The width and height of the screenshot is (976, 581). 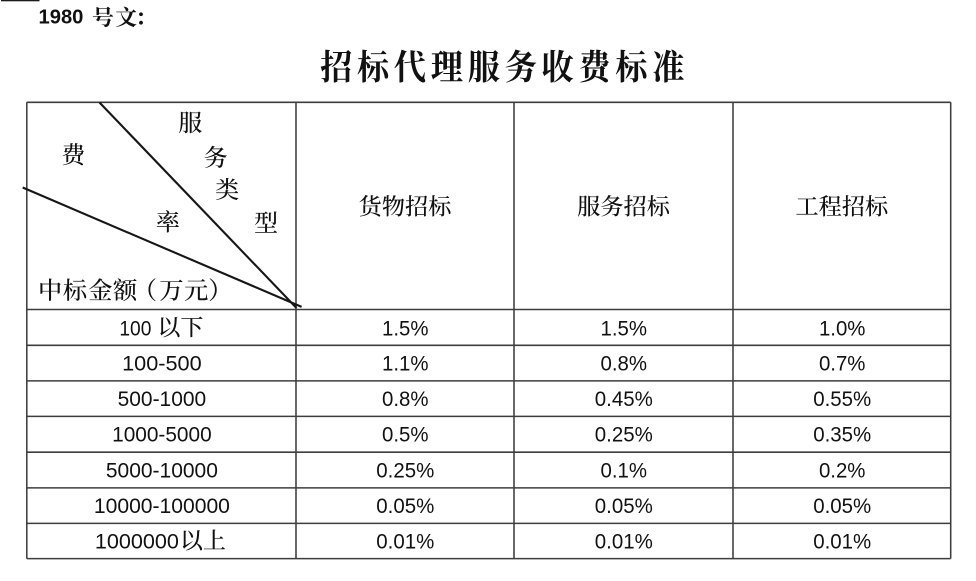 What do you see at coordinates (162, 399) in the screenshot?
I see `svg-text: 500-1000` at bounding box center [162, 399].